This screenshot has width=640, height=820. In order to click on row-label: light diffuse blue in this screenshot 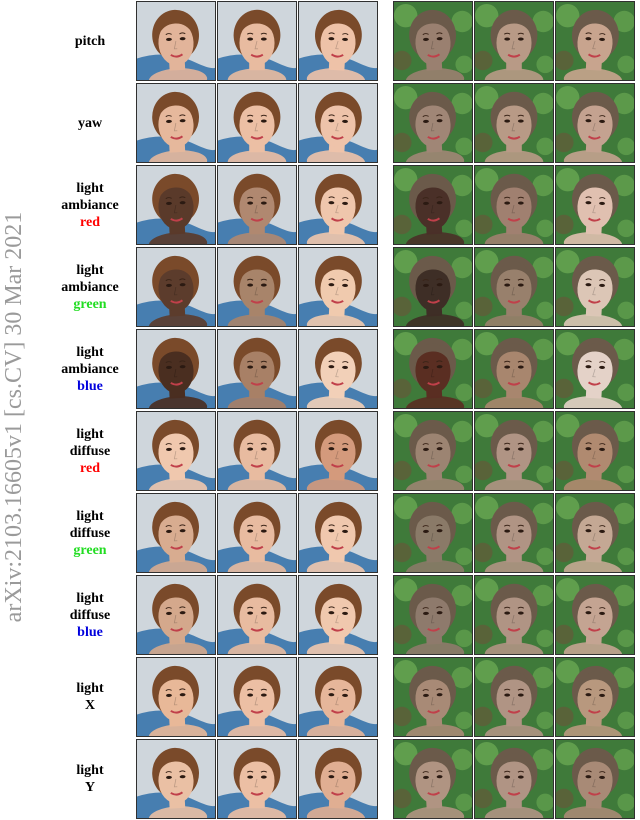, I will do `click(90, 615)`.